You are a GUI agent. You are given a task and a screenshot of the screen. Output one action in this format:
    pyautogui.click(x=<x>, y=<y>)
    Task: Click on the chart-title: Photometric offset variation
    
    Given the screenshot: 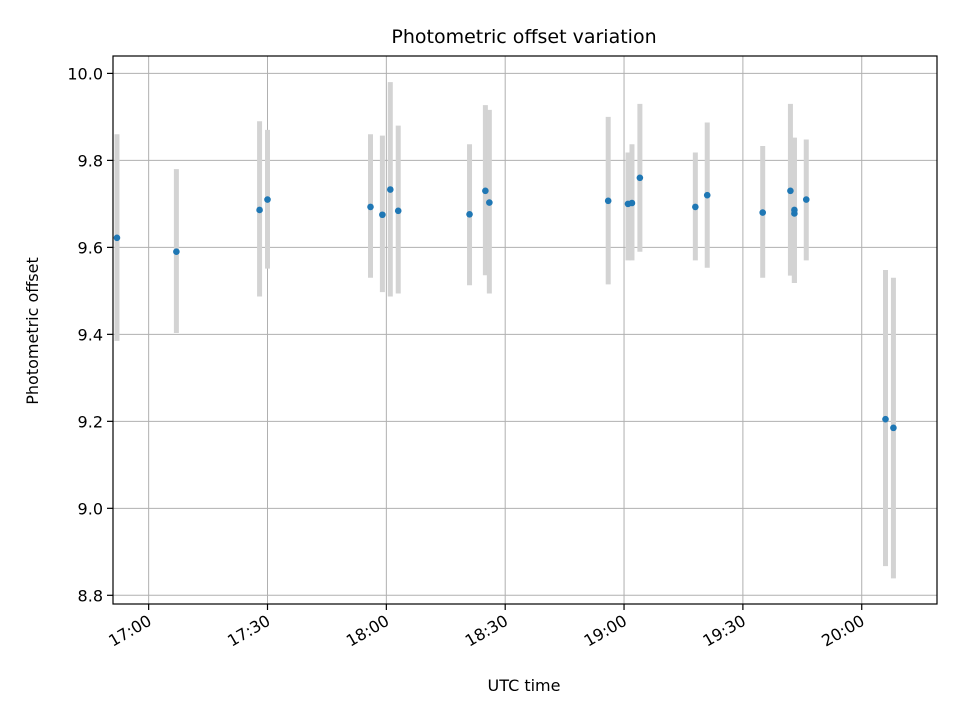 What is the action you would take?
    pyautogui.click(x=523, y=37)
    